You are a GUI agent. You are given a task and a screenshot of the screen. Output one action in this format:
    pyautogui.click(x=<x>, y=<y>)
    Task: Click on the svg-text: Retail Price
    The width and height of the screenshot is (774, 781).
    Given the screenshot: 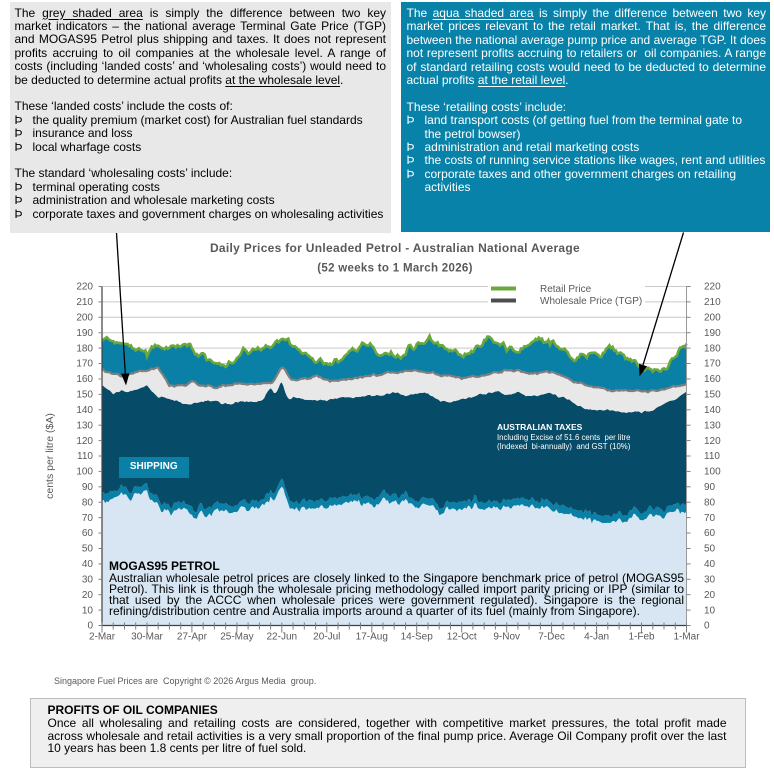 What is the action you would take?
    pyautogui.click(x=566, y=289)
    